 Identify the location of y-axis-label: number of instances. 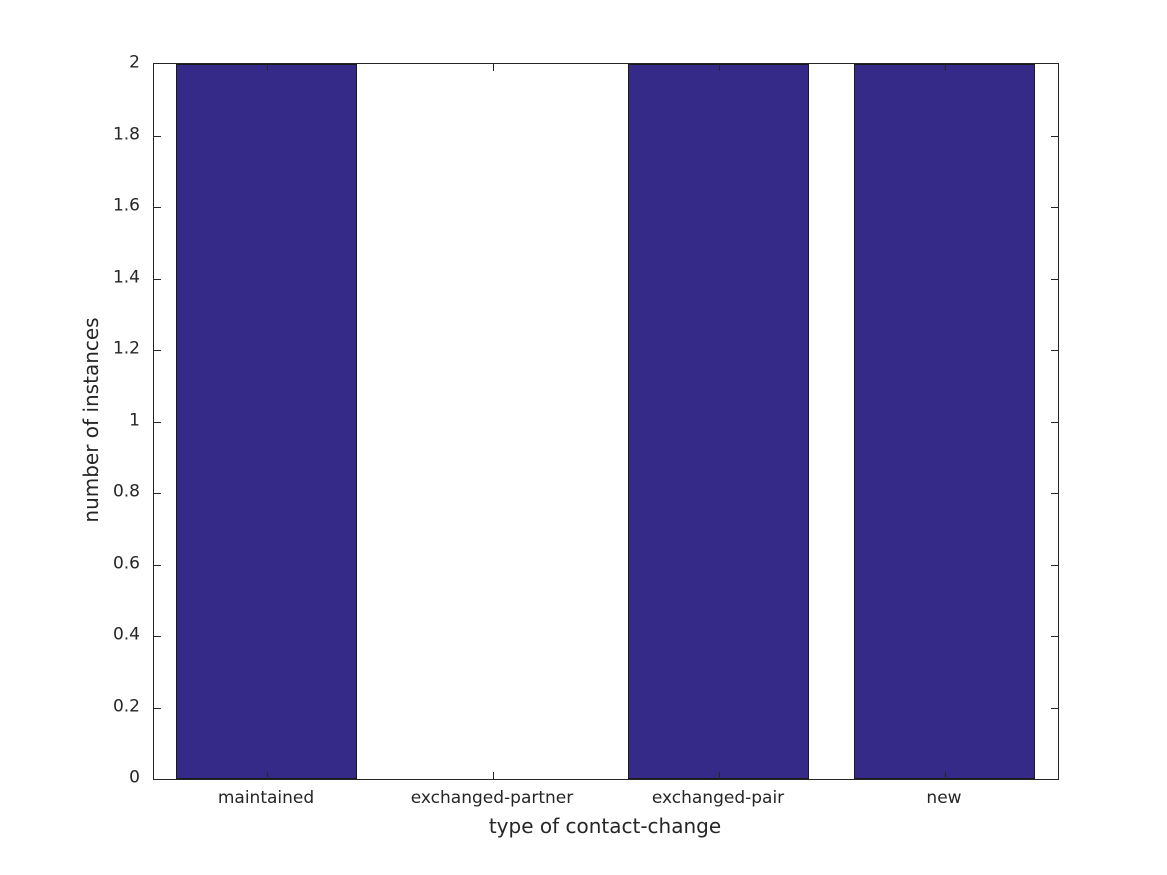
(91, 420).